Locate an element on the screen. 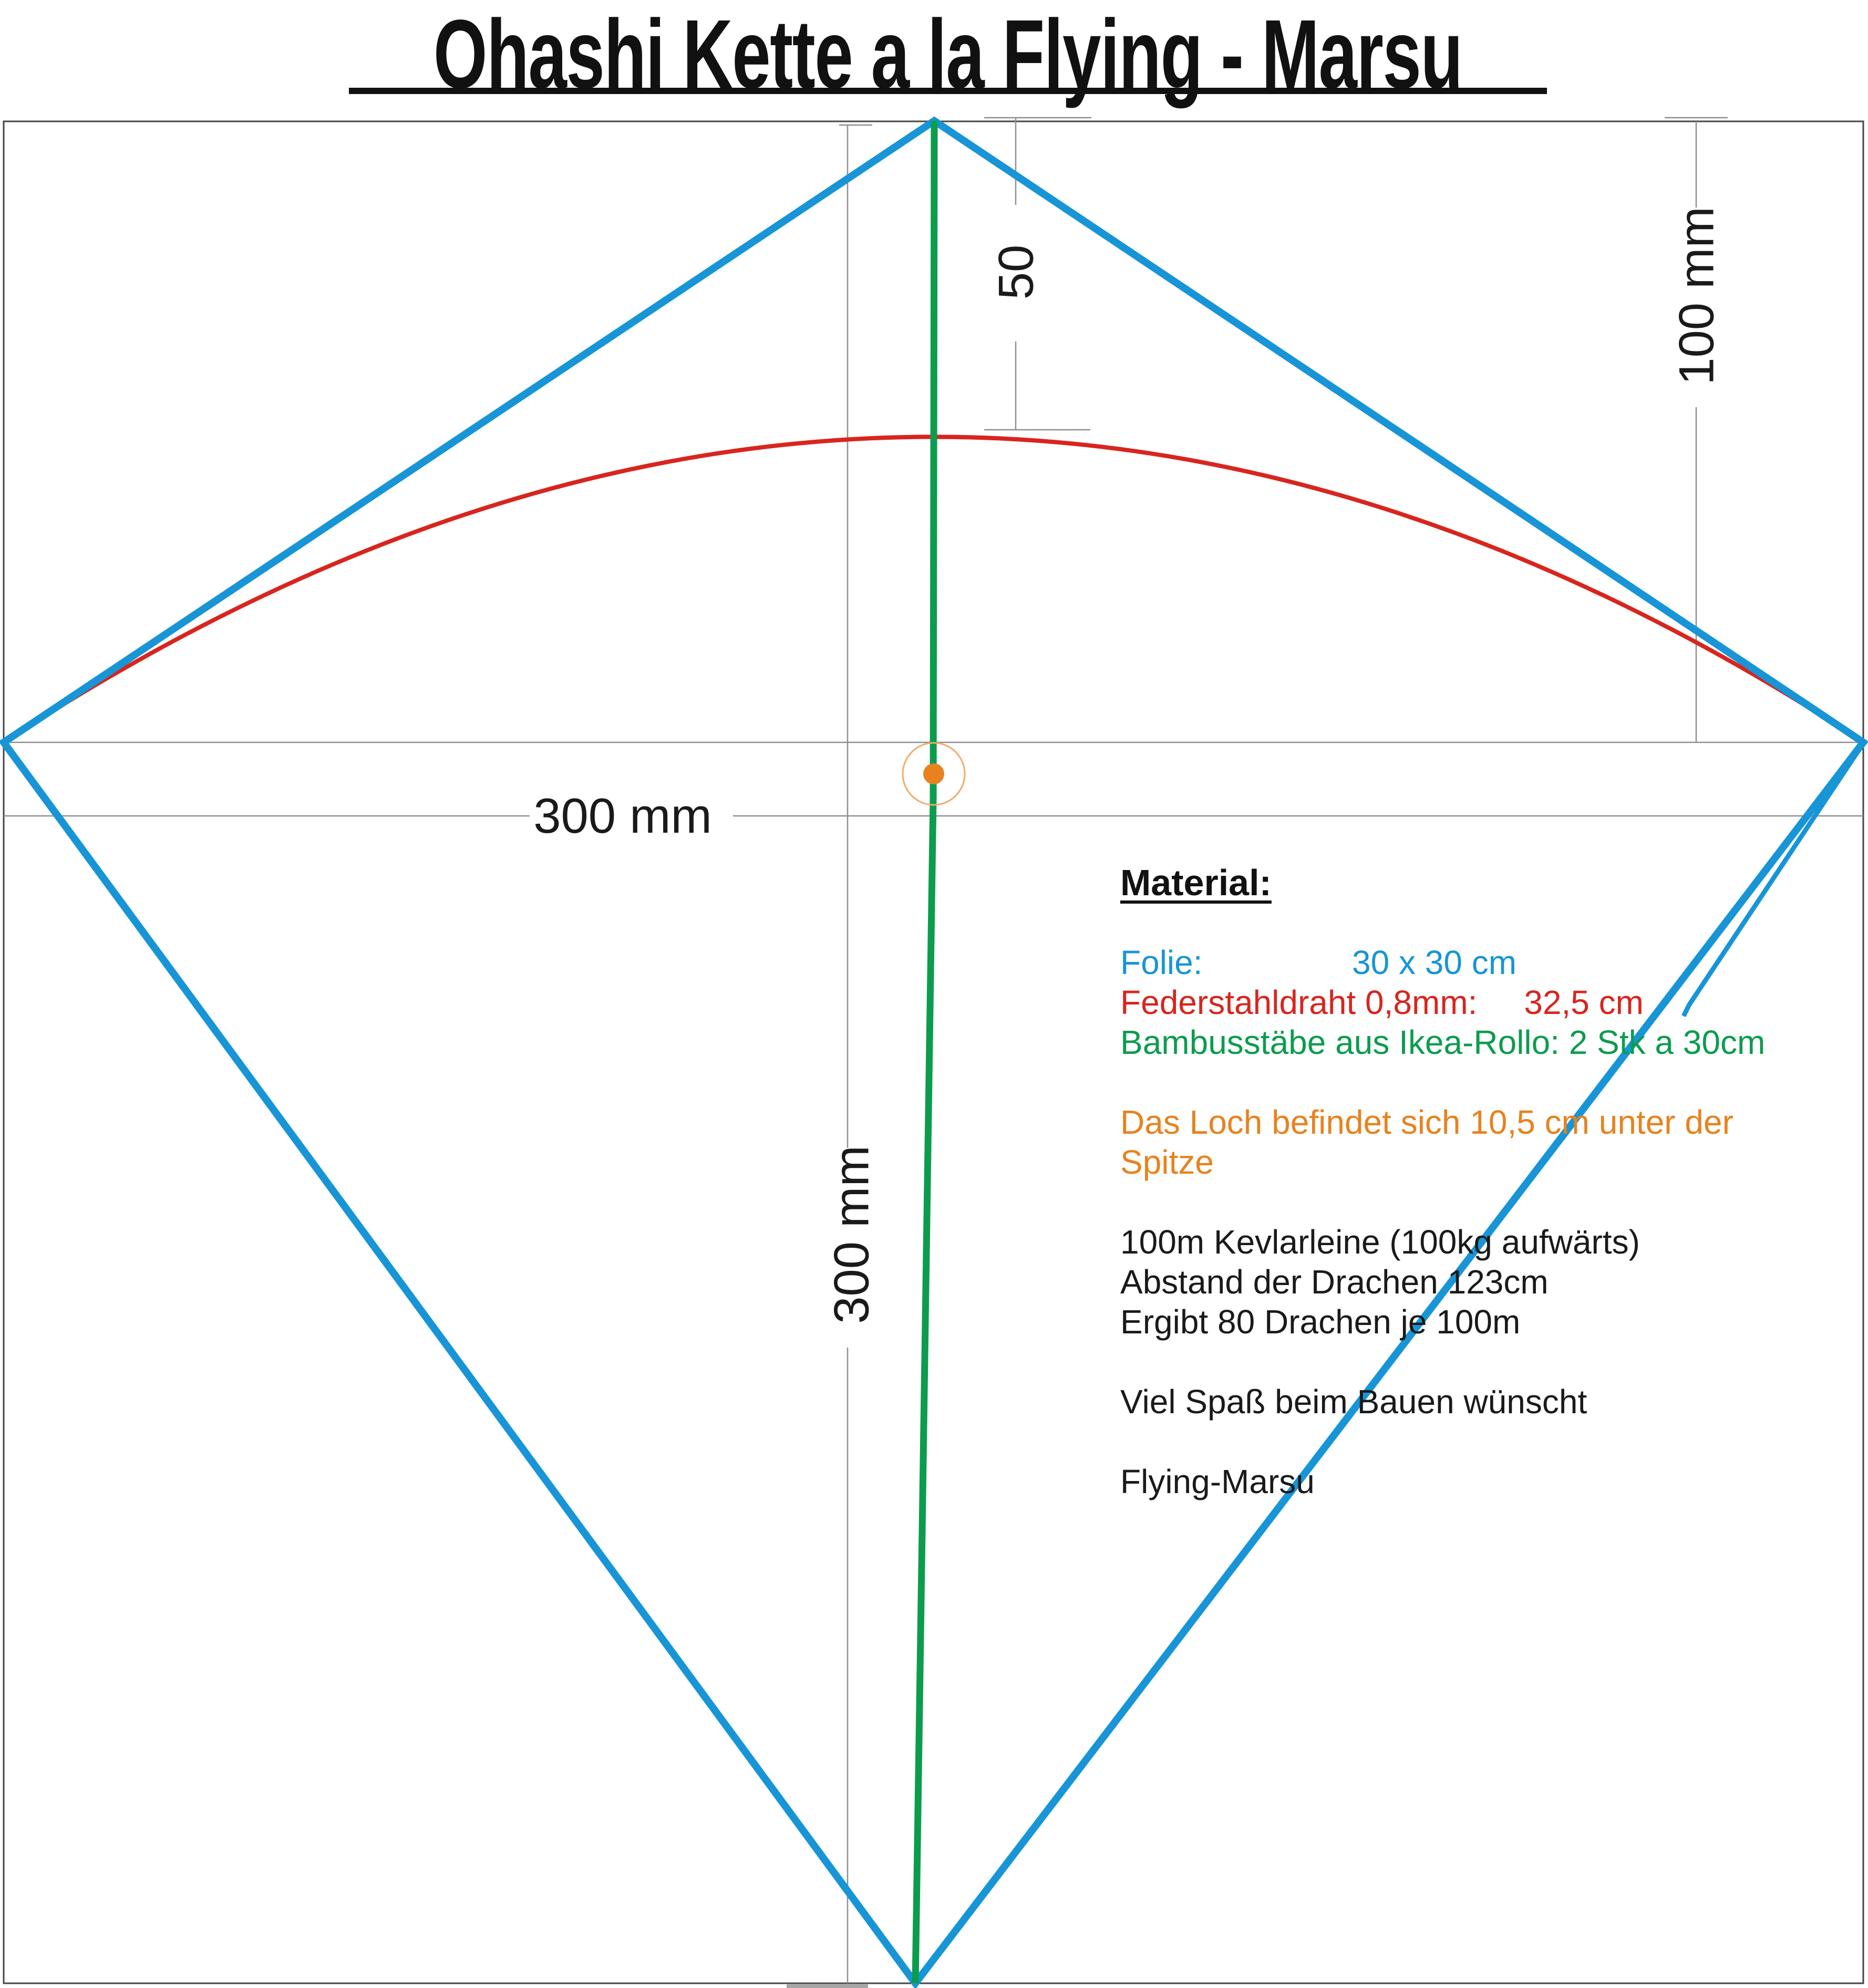  bow-depth-dimension-label: 50 is located at coordinates (1016, 272).